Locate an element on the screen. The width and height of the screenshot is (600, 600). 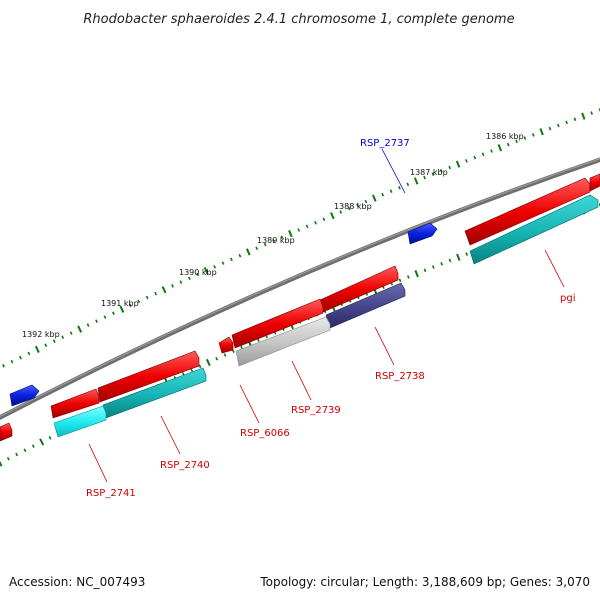
gene-label-rsp2740: RSP_2740 is located at coordinates (185, 465).